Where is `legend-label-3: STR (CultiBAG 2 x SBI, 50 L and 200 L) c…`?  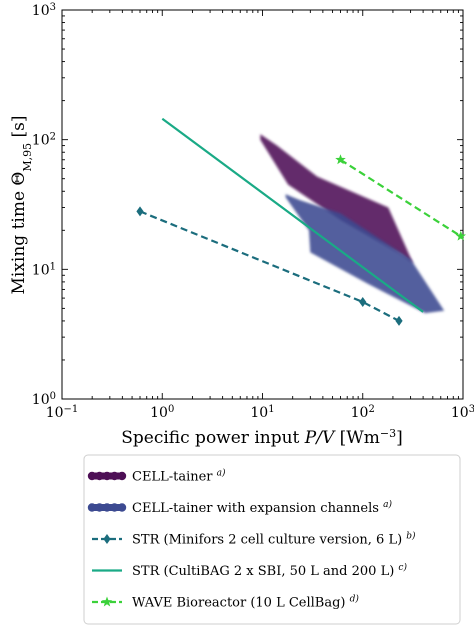 legend-label-3: STR (CultiBAG 2 x SBI, 50 L and 200 L) c… is located at coordinates (269, 570).